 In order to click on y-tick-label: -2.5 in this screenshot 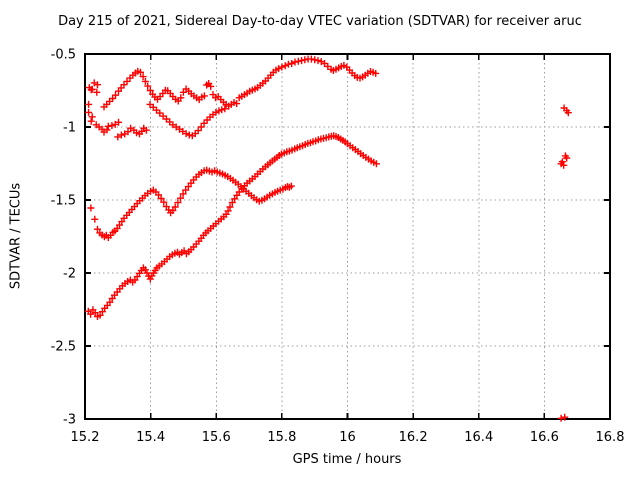, I will do `click(63, 347)`.